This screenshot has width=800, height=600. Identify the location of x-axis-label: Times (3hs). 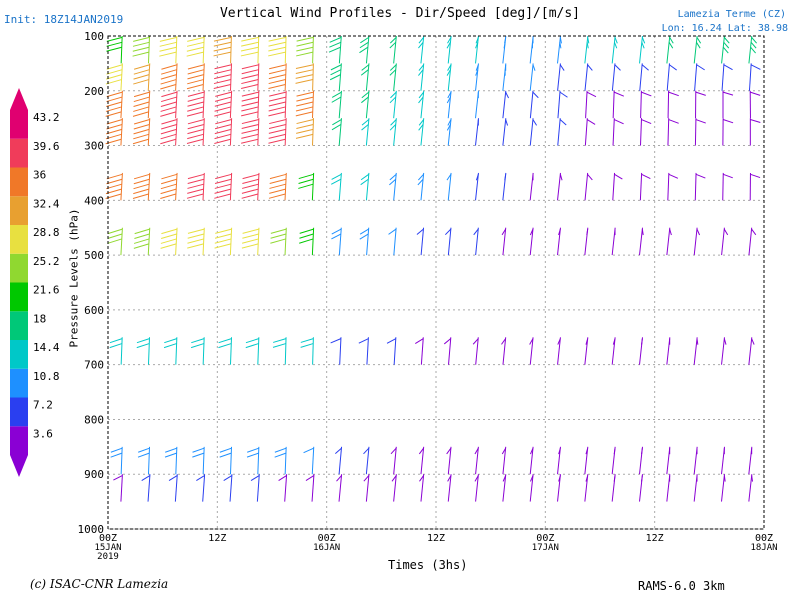
(428, 565).